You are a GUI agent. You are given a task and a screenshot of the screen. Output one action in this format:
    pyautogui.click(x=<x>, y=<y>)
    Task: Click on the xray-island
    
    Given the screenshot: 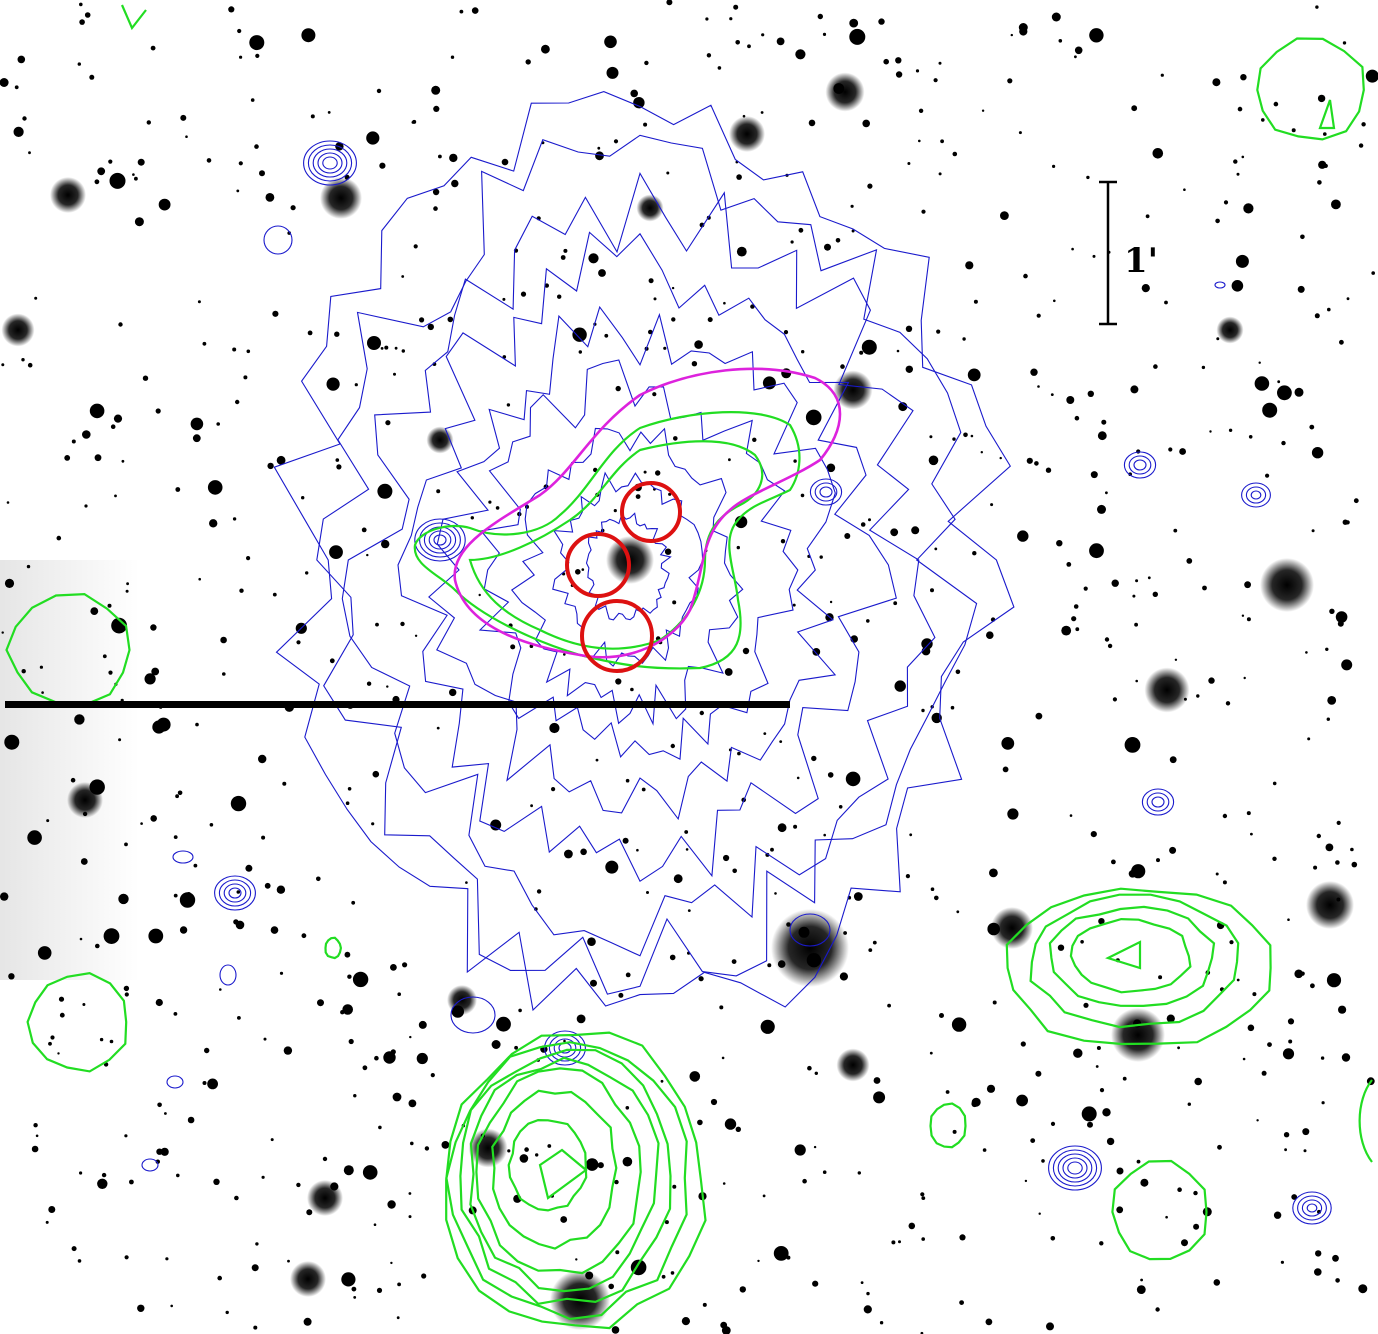 What is the action you would take?
    pyautogui.click(x=228, y=975)
    